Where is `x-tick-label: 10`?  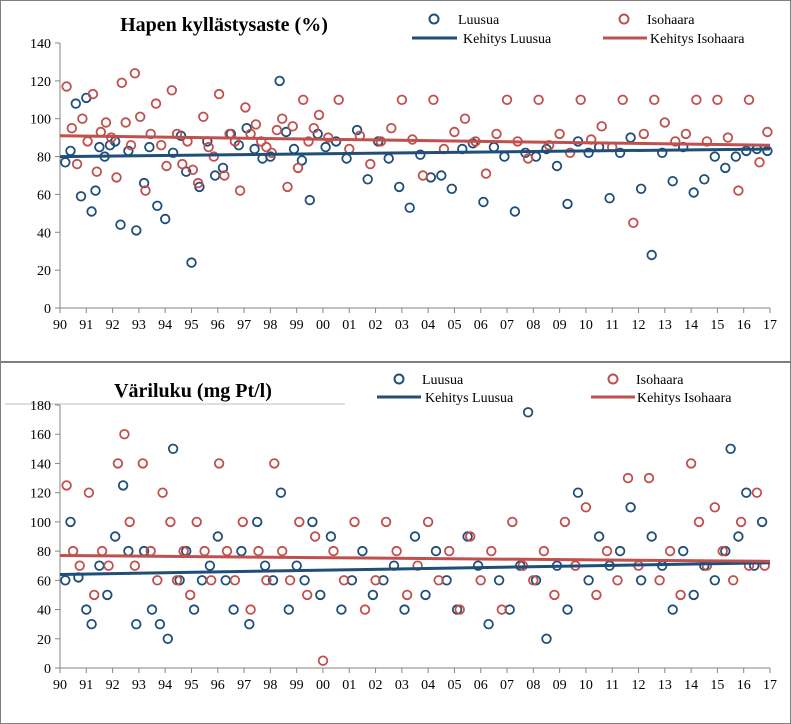
x-tick-label: 10 is located at coordinates (586, 325).